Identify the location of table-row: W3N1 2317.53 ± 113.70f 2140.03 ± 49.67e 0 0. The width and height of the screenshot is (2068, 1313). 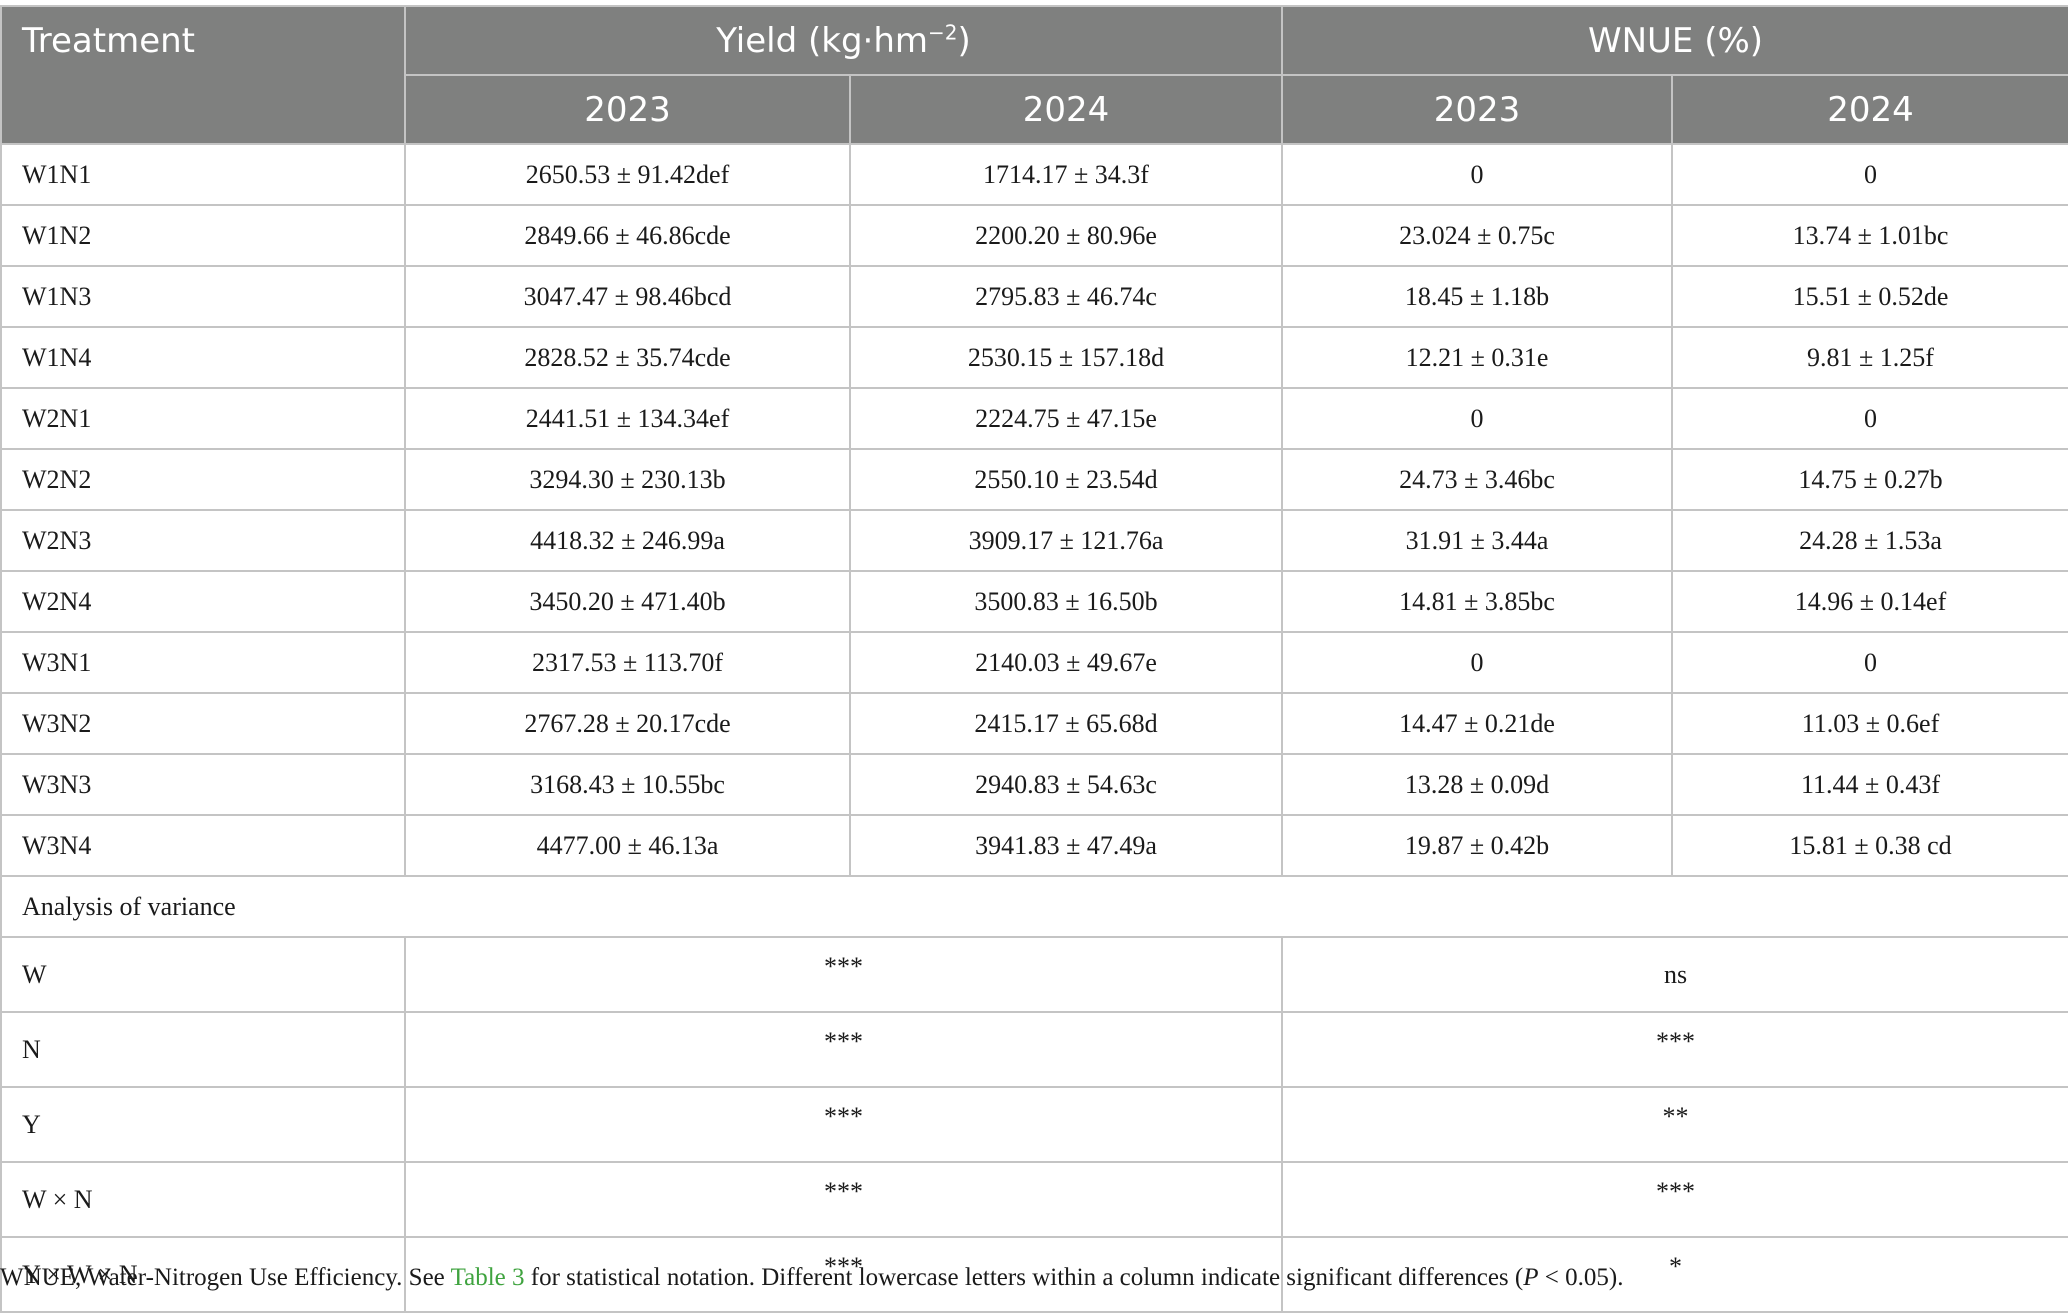
(1034, 662).